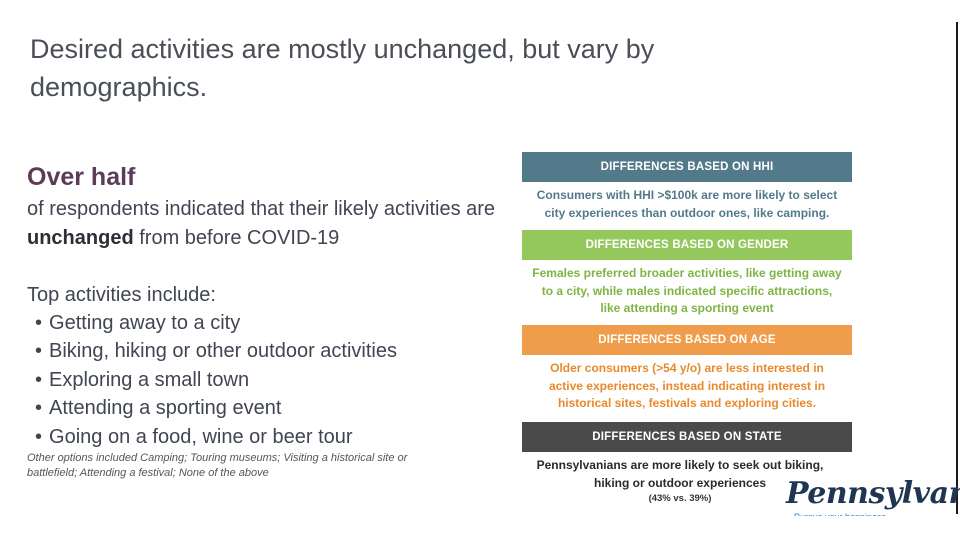 Image resolution: width=960 pixels, height=540 pixels. I want to click on panel-hhi-header: DIFFERENCES BASED ON HHI, so click(687, 167).